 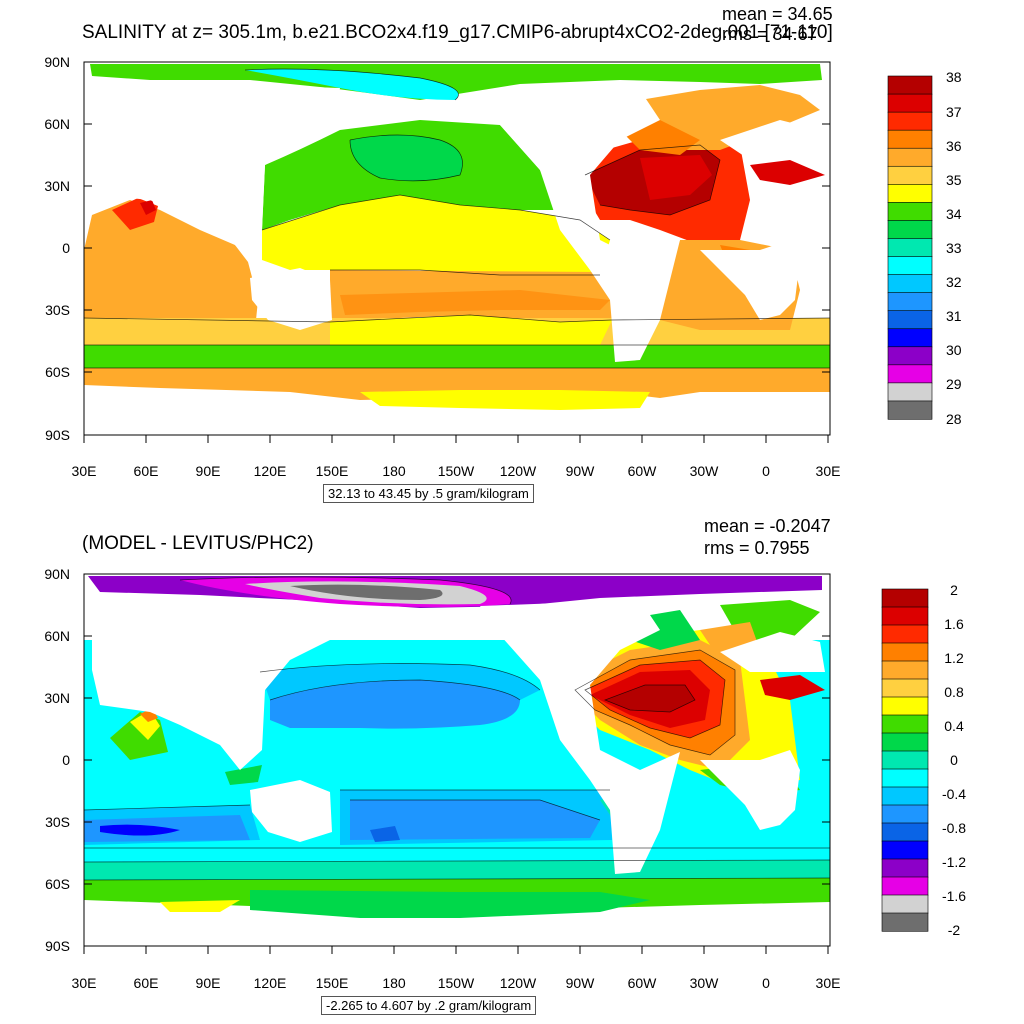 I want to click on bot-lon-label: 90E, so click(x=208, y=983).